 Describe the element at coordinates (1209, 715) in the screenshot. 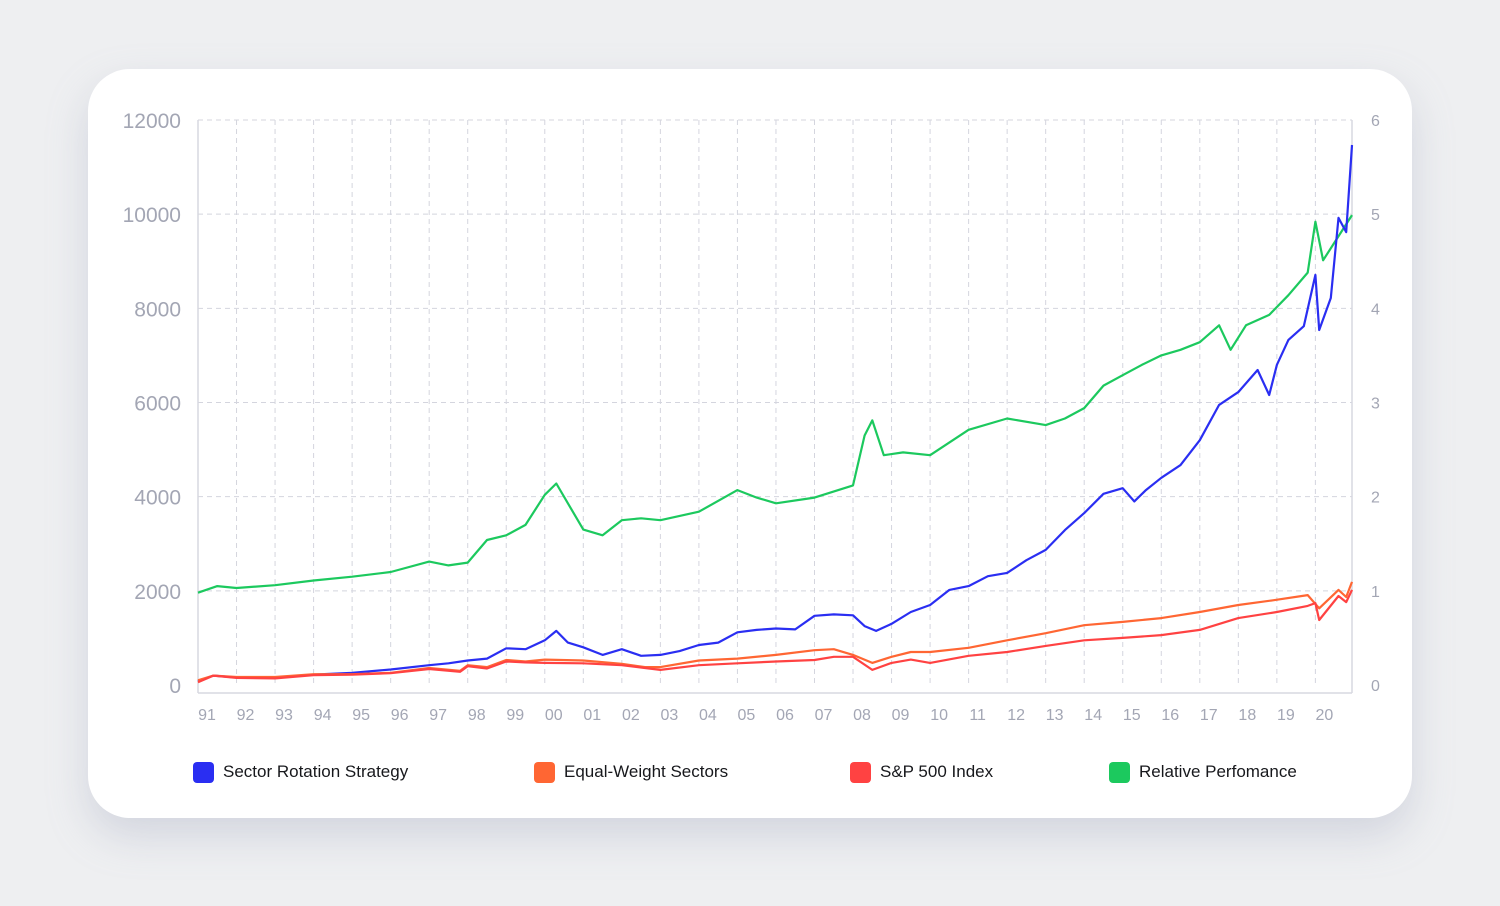

I see `x-tick-label: 17` at that location.